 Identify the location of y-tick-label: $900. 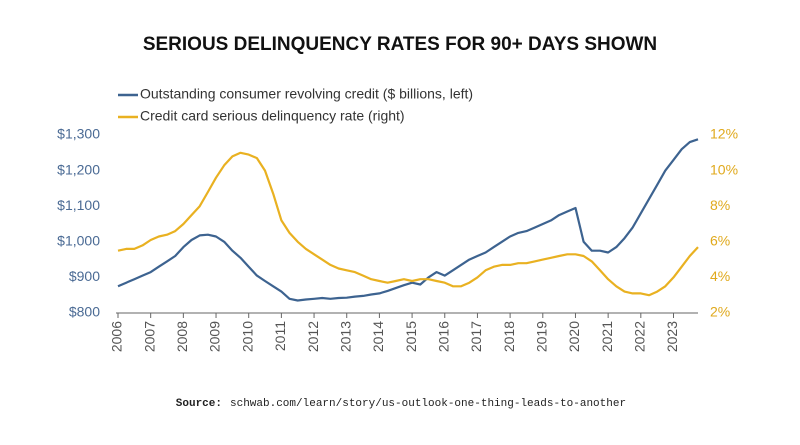
(84, 276).